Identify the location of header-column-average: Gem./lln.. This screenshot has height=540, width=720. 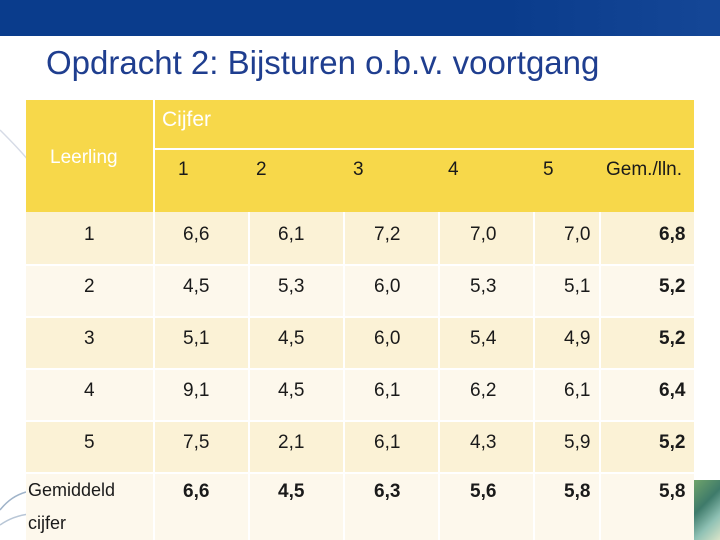
(644, 169).